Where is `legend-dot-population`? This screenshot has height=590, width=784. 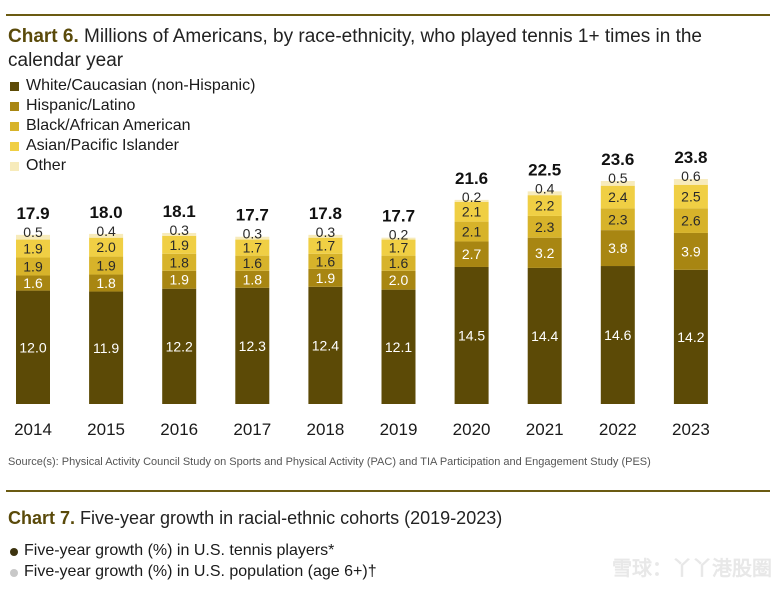 legend-dot-population is located at coordinates (14, 573).